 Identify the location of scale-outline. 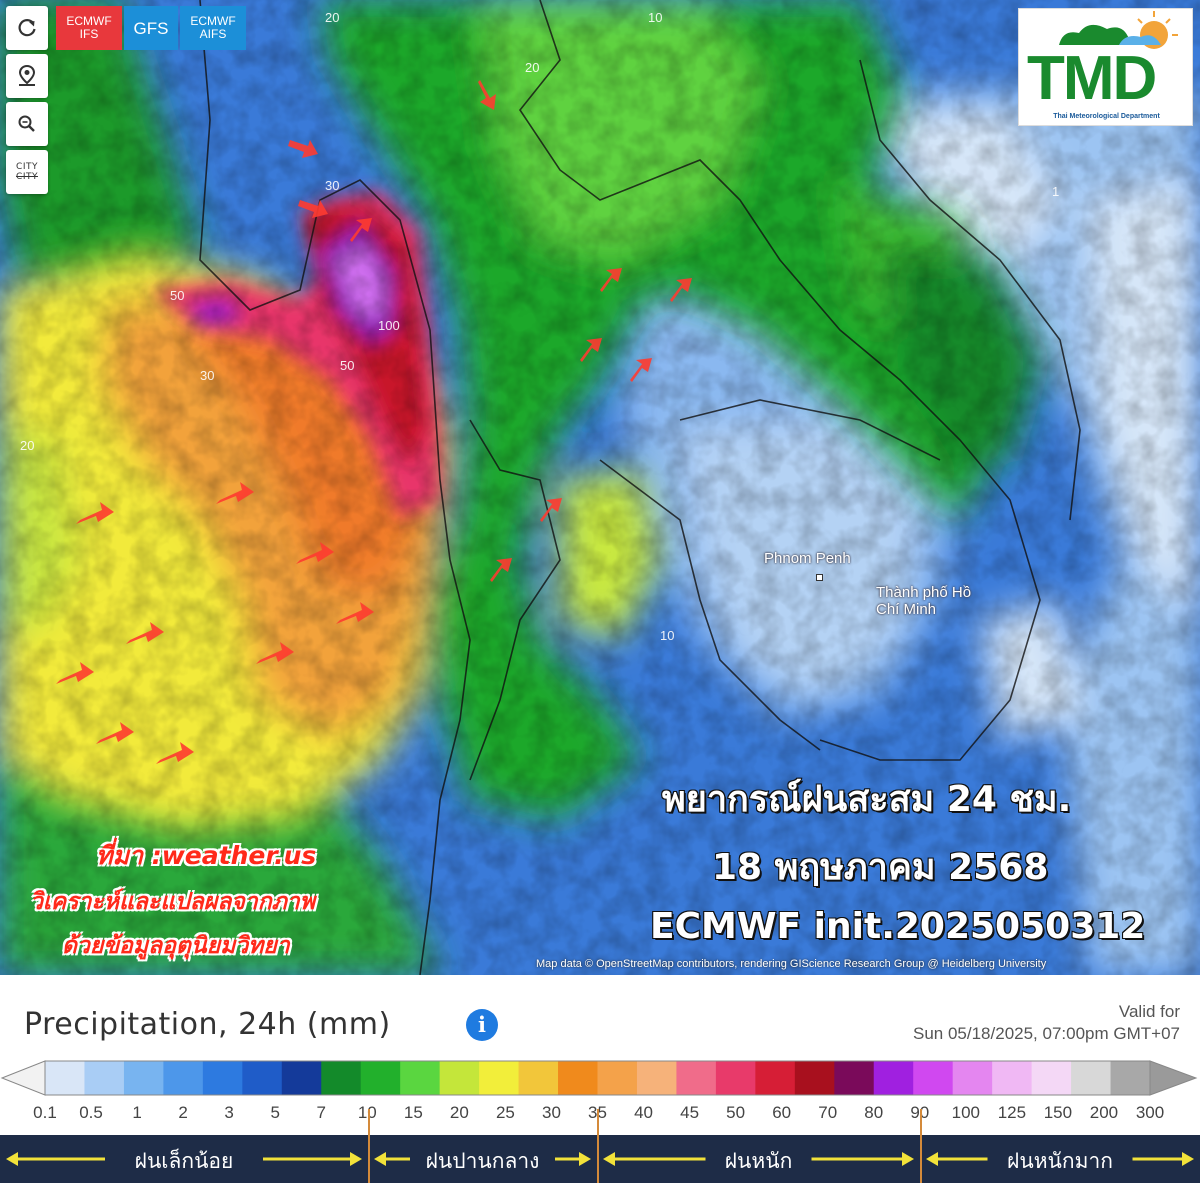
(597, 1078).